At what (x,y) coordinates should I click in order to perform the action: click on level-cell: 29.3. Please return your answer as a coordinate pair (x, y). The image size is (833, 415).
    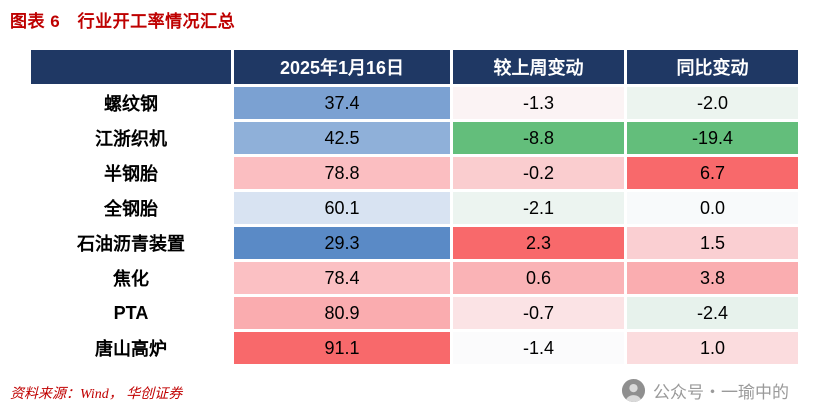
    Looking at the image, I should click on (342, 243).